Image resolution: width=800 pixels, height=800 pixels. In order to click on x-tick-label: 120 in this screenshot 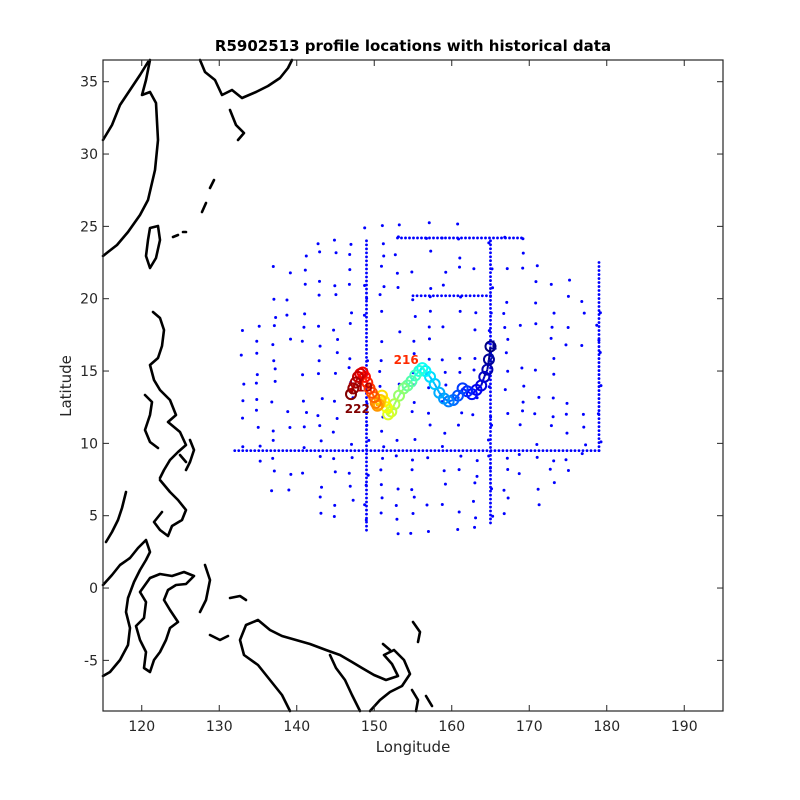, I will do `click(141, 727)`.